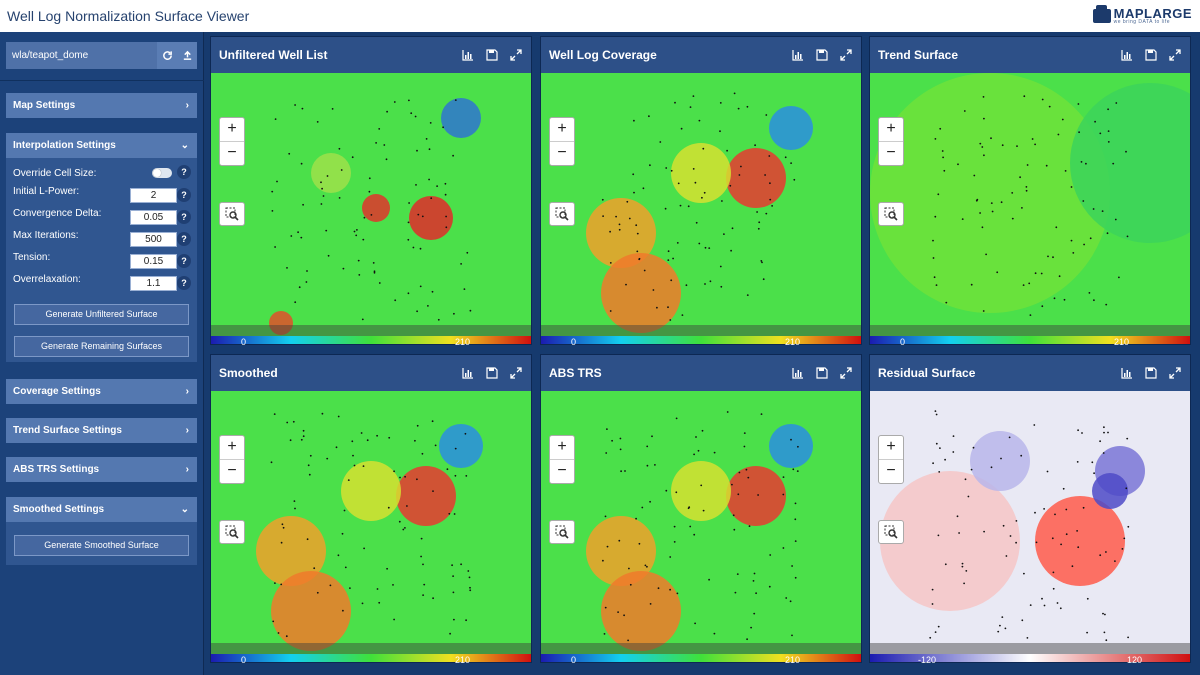 Image resolution: width=1200 pixels, height=675 pixels. What do you see at coordinates (1030, 658) in the screenshot?
I see `colorbar-gradient` at bounding box center [1030, 658].